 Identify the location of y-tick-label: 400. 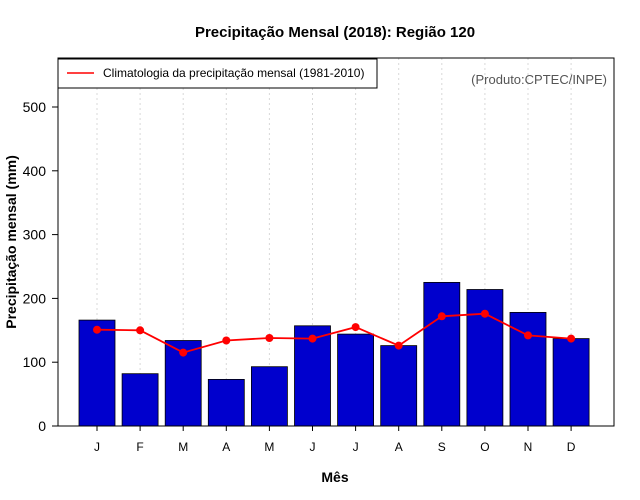
(35, 171).